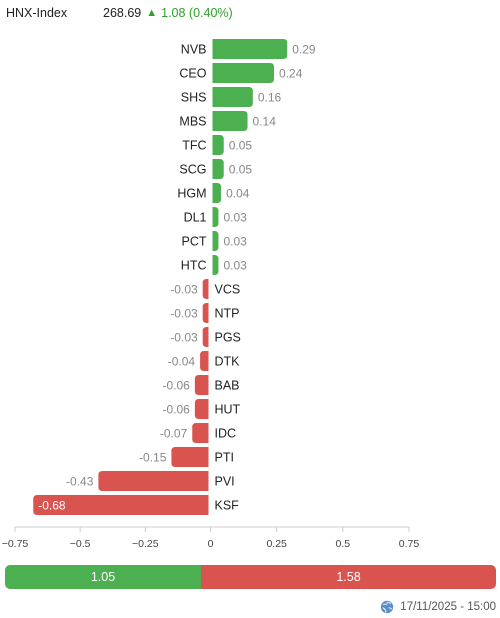  Describe the element at coordinates (153, 458) in the screenshot. I see `data-label: -0.15` at that location.